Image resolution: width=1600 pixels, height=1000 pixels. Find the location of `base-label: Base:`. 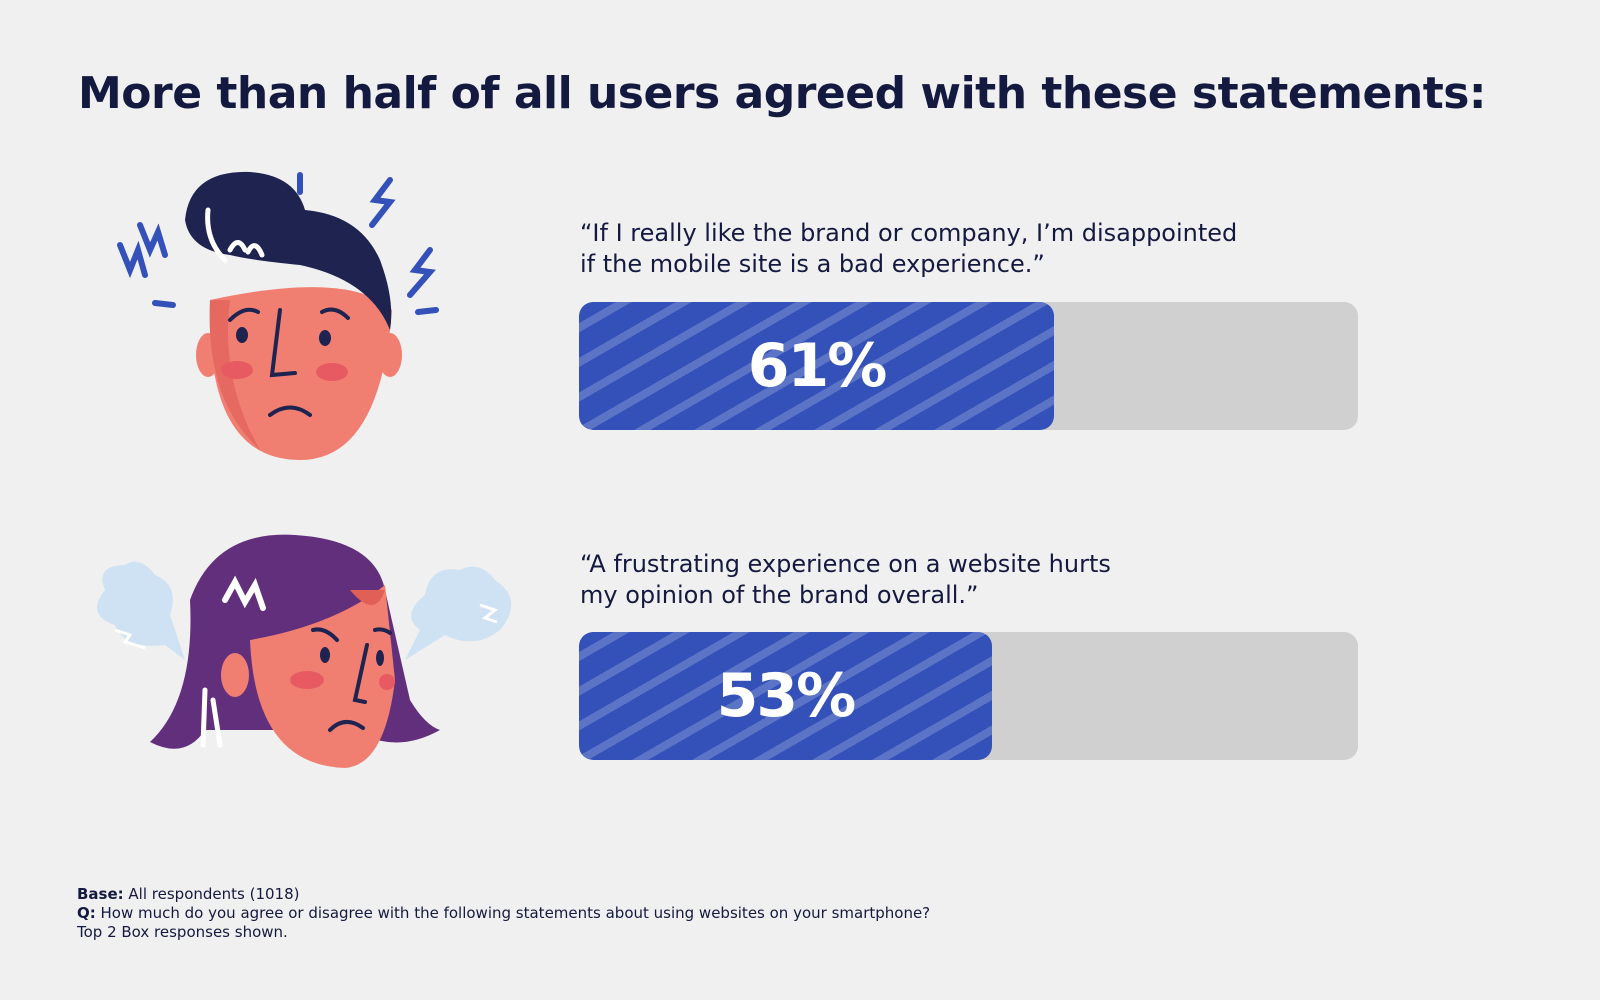

base-label: Base: is located at coordinates (100, 894).